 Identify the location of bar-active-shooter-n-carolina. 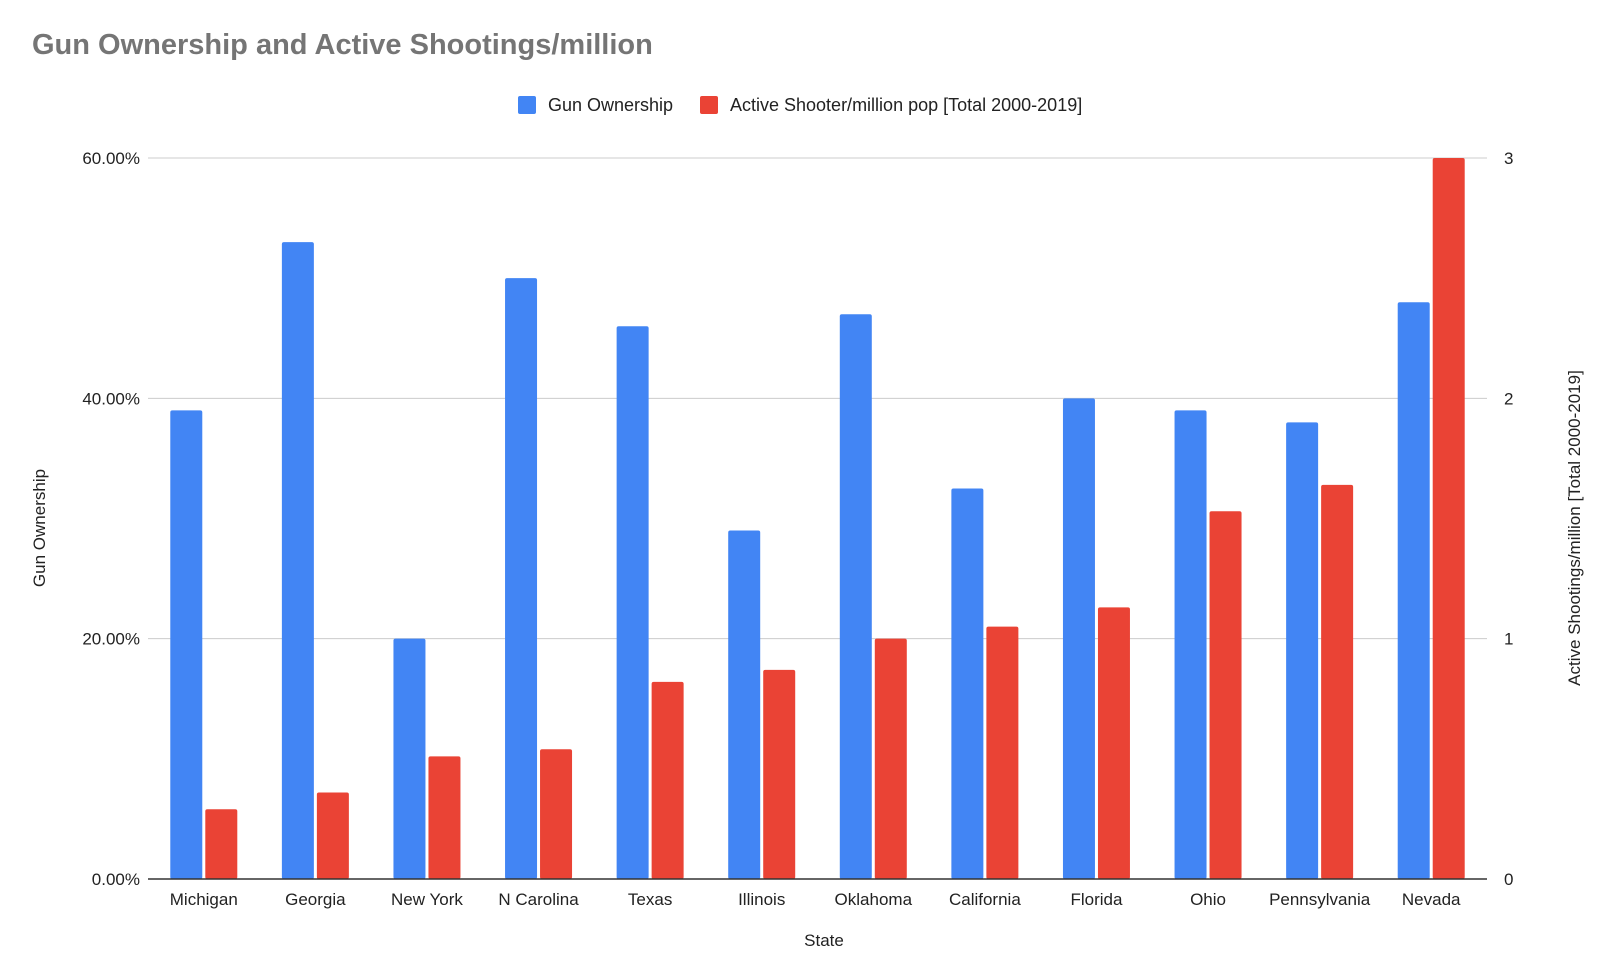
(556, 814).